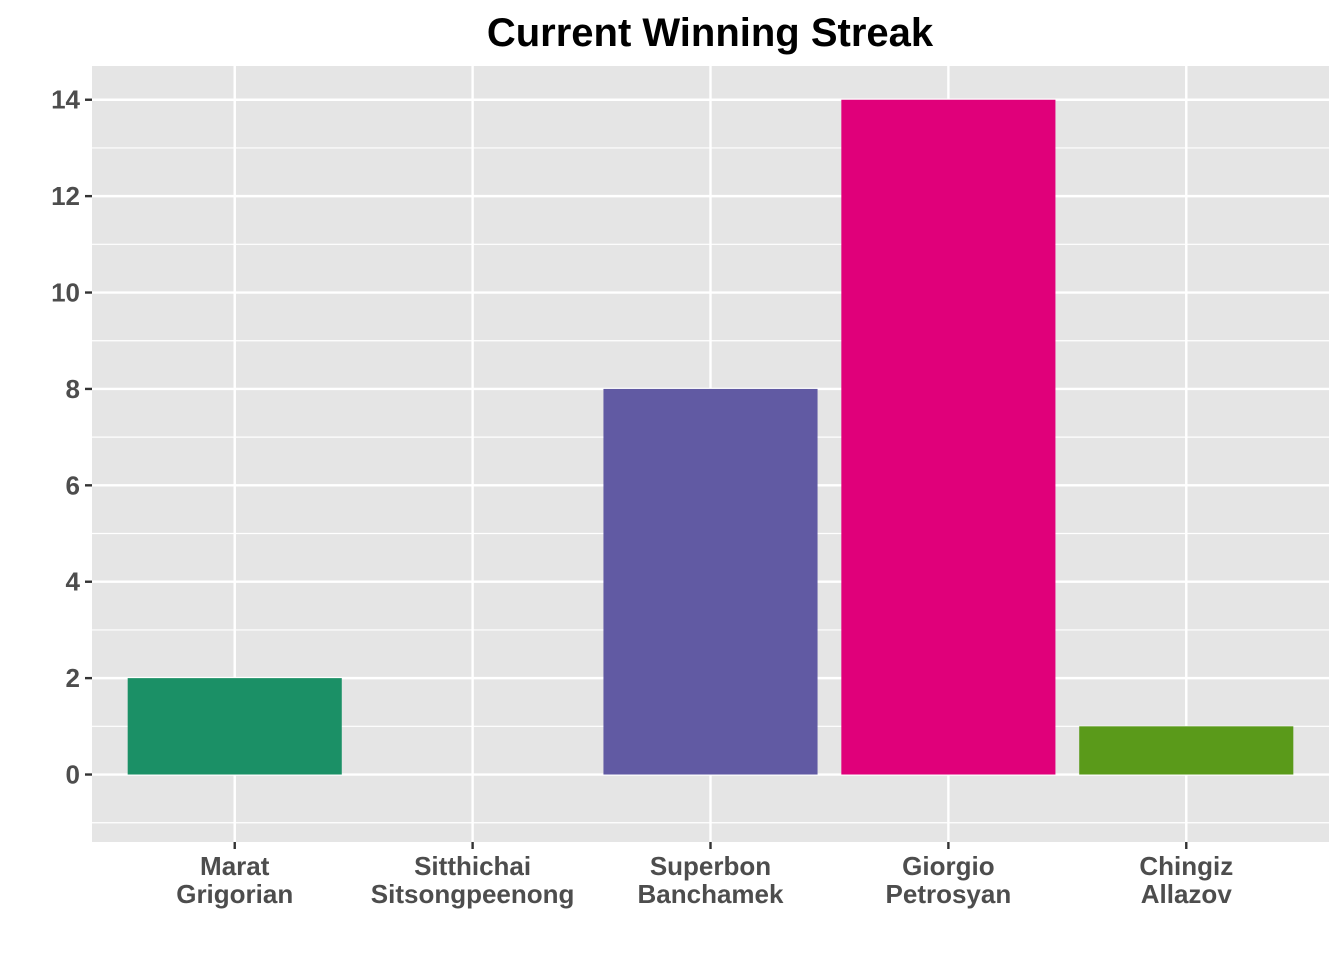 The width and height of the screenshot is (1344, 960). I want to click on y-tick-label: 0, so click(73, 775).